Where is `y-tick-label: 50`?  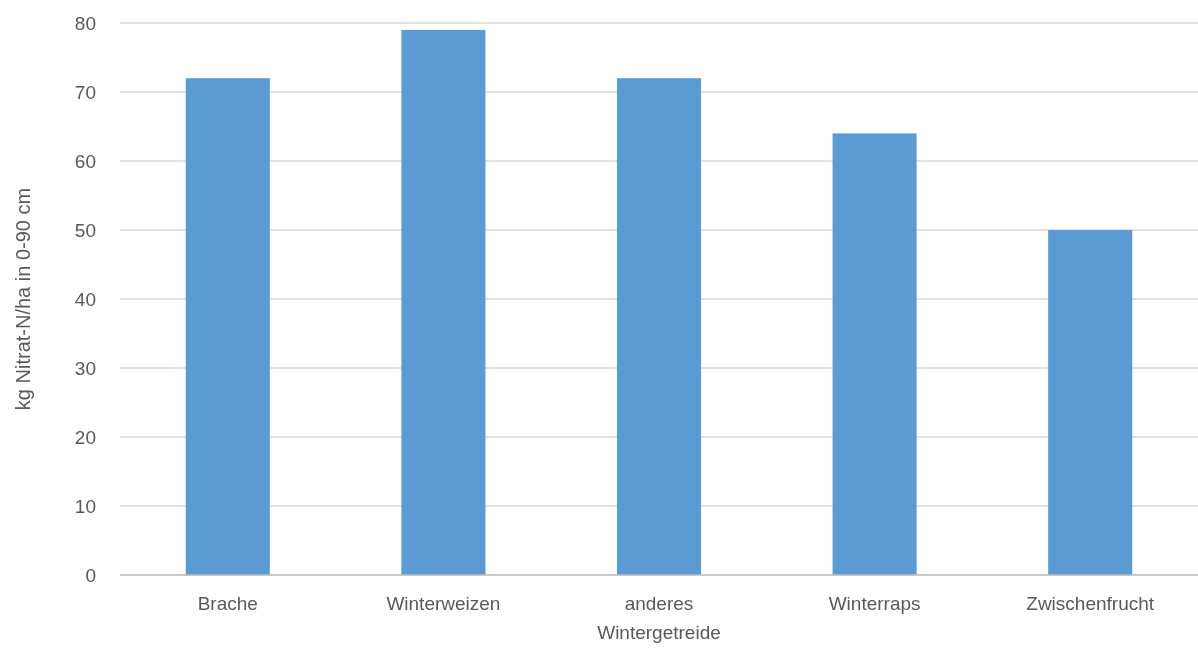 y-tick-label: 50 is located at coordinates (85, 230).